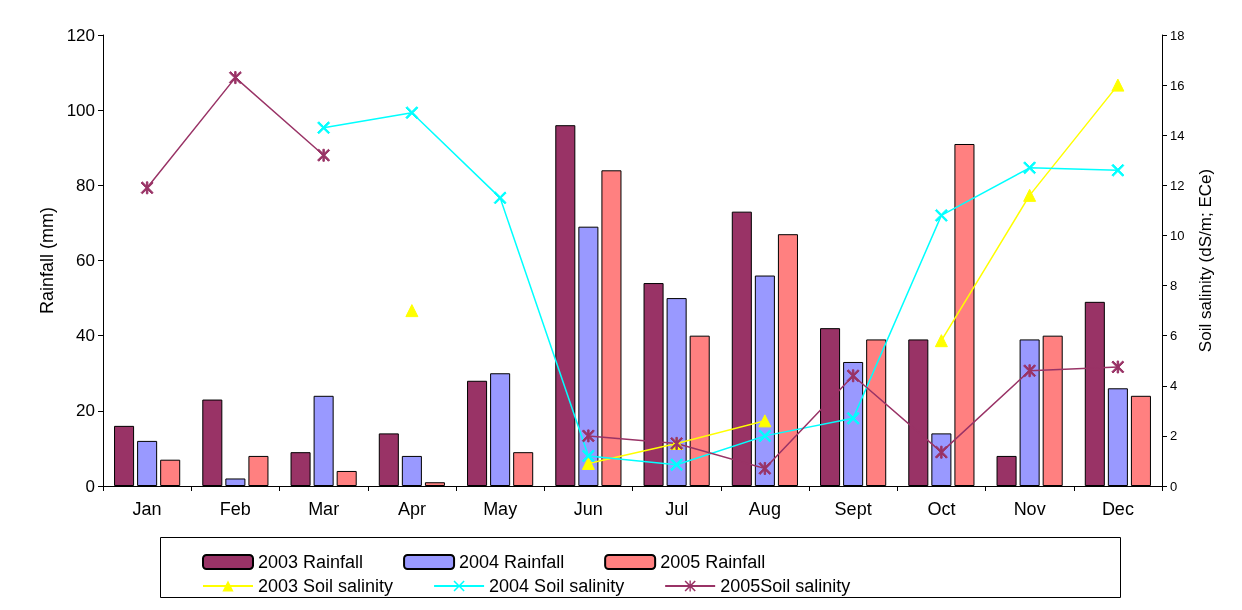 This screenshot has height=610, width=1242. I want to click on x-tick-label: Oct, so click(941, 509).